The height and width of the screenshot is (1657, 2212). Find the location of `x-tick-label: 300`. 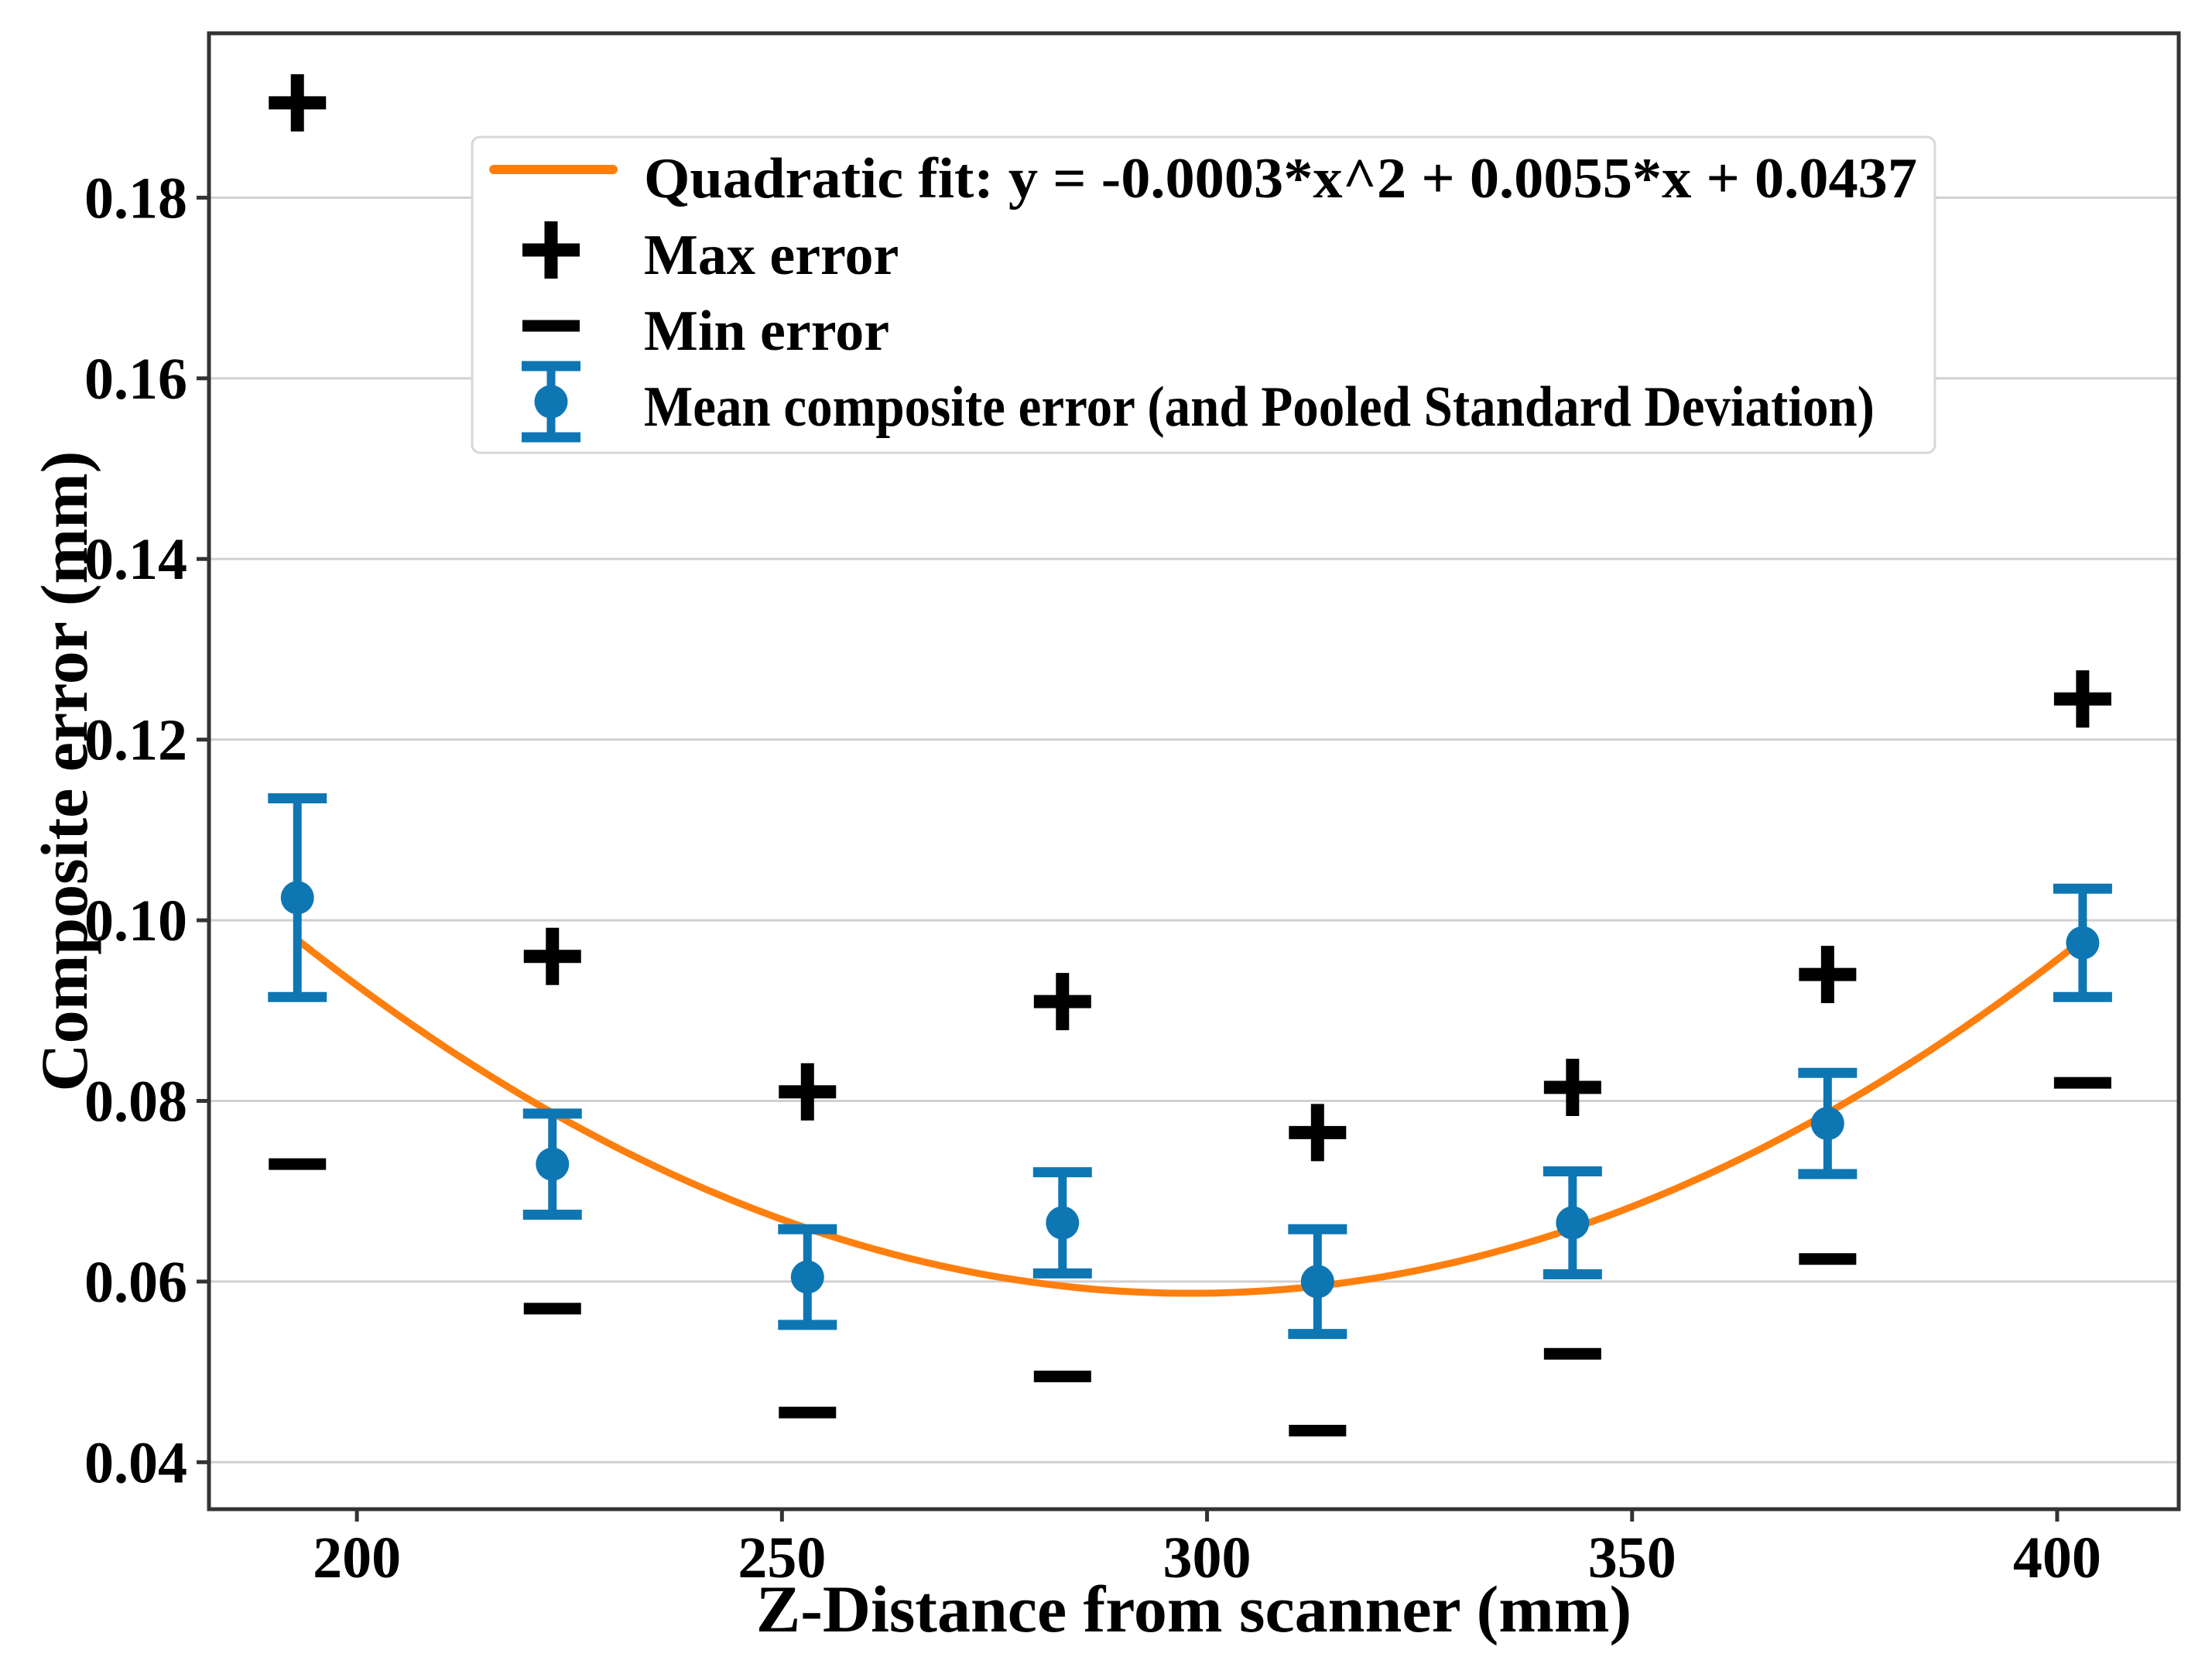

x-tick-label: 300 is located at coordinates (1207, 1557).